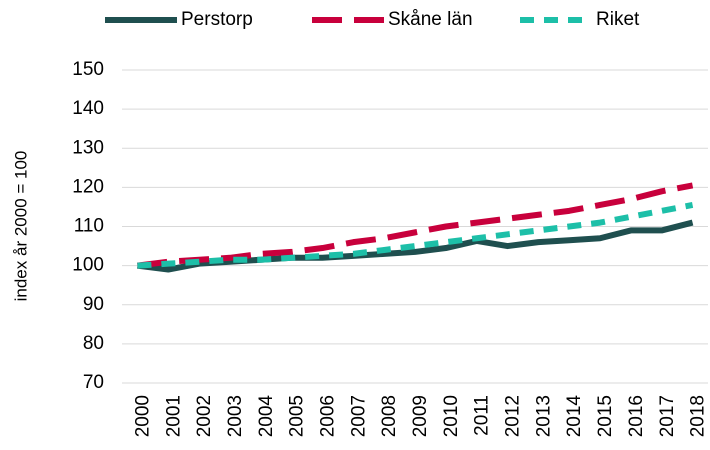  Describe the element at coordinates (204, 416) in the screenshot. I see `x-tick-label: 2002` at that location.